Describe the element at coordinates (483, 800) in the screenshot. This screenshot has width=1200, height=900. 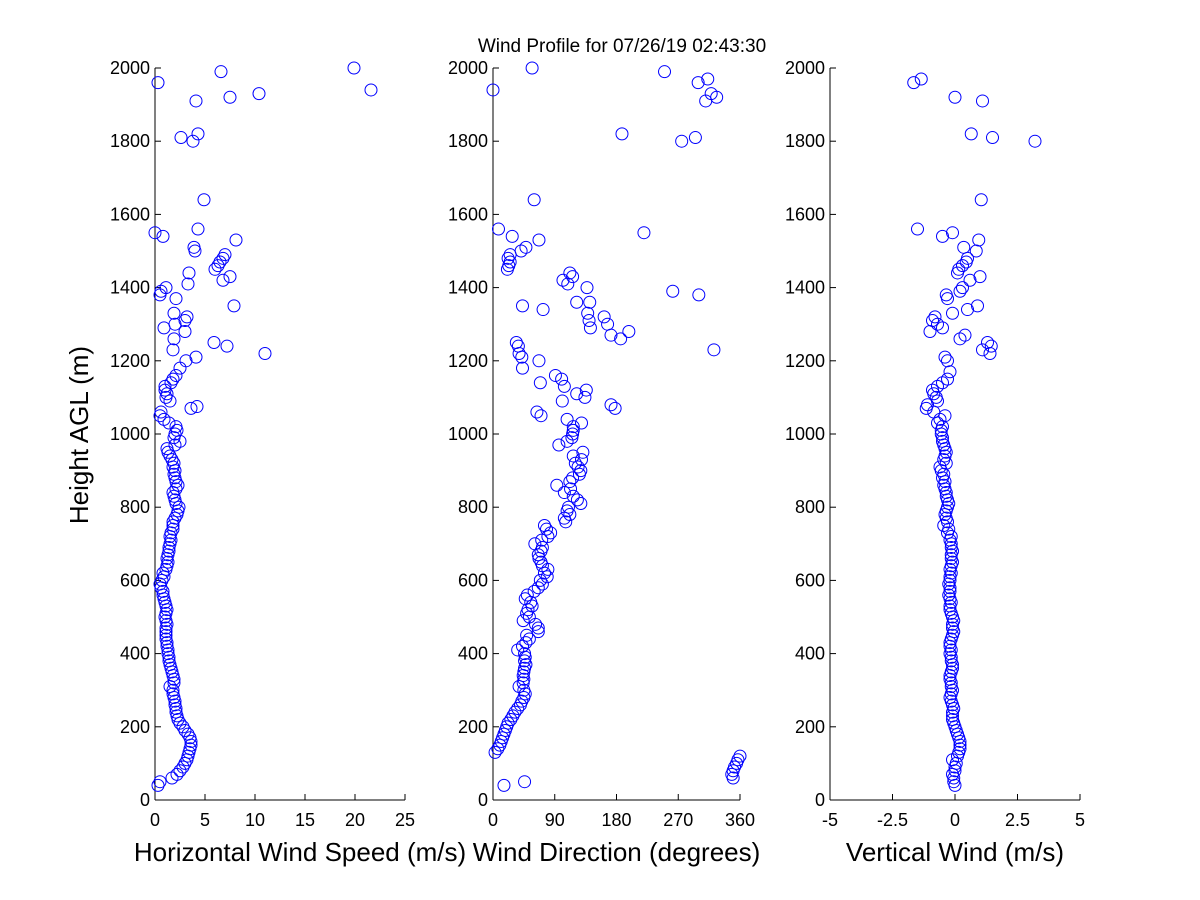
I see `y-tick-label: 0` at that location.